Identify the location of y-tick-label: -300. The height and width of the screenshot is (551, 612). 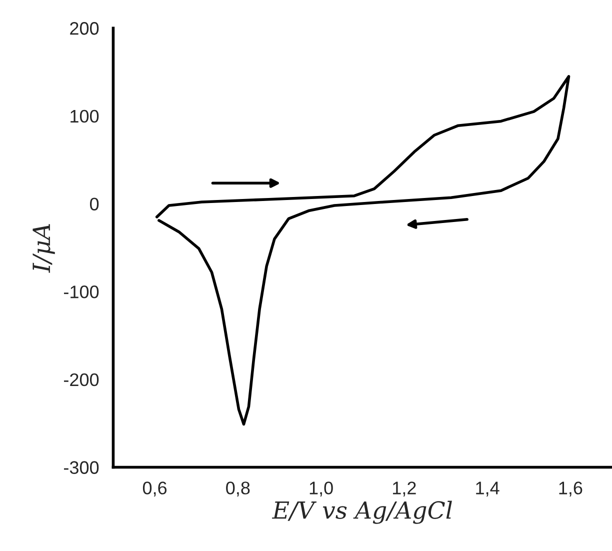
(81, 467).